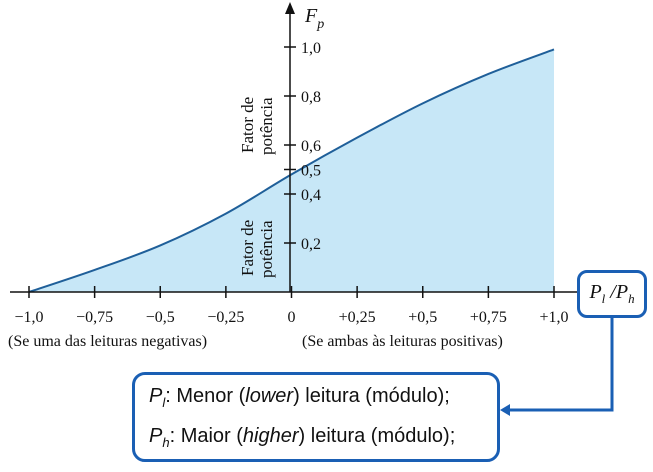  Describe the element at coordinates (290, 8) in the screenshot. I see `y-axis-arrow` at that location.